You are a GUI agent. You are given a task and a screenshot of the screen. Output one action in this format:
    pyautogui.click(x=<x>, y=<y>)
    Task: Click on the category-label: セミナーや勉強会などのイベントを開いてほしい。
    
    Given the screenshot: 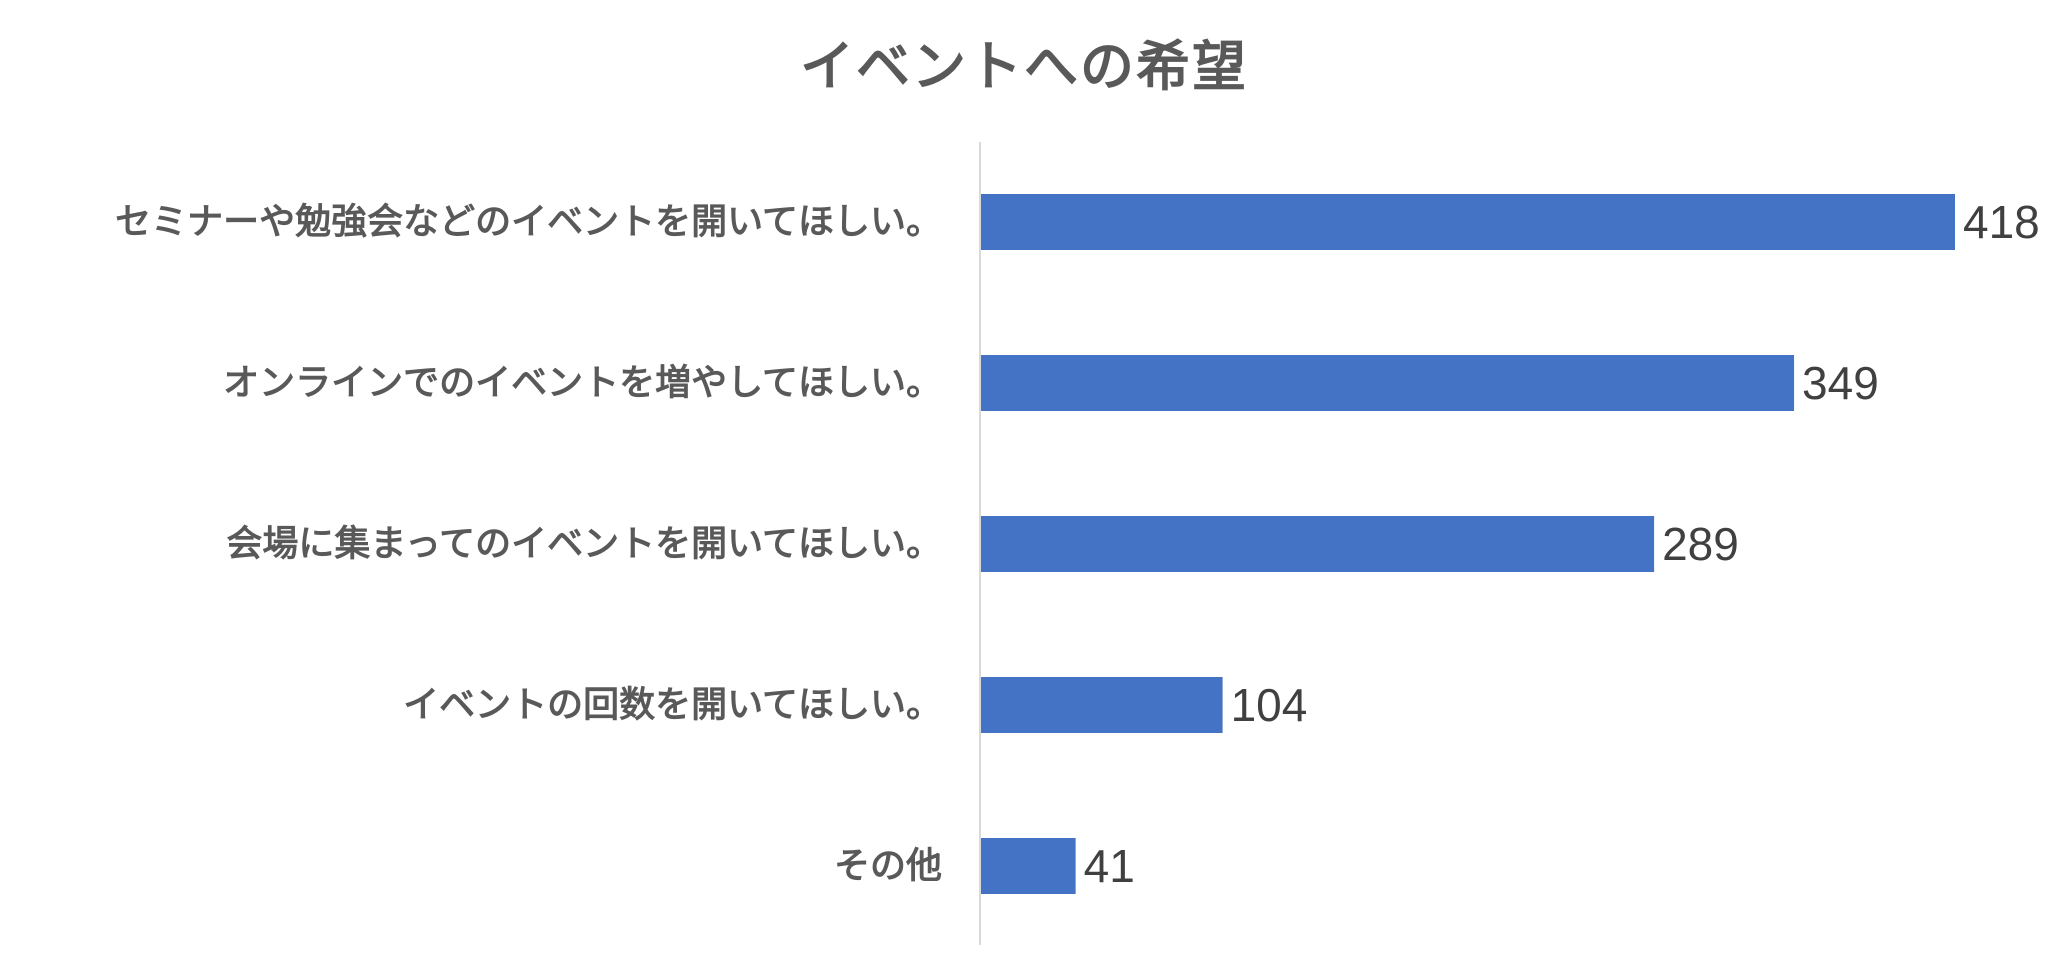 What is the action you would take?
    pyautogui.click(x=528, y=222)
    